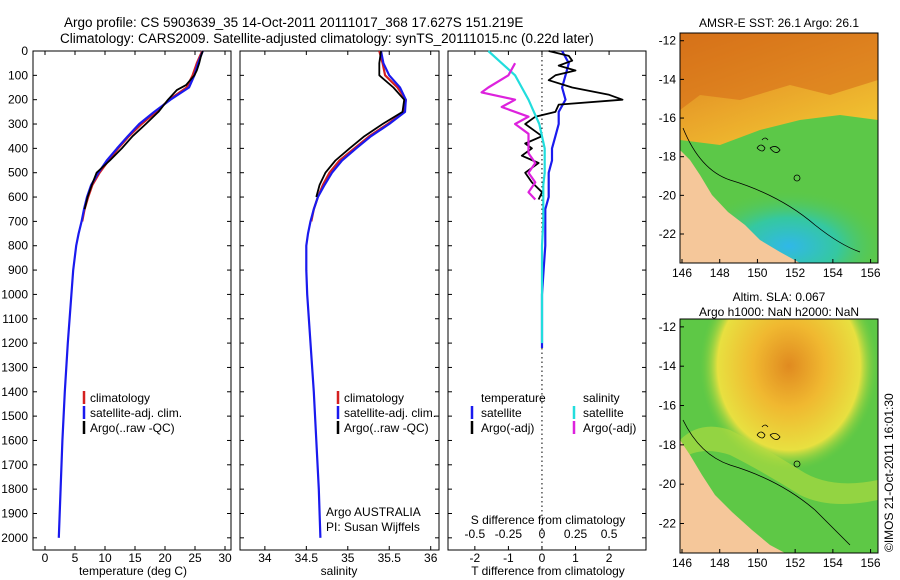  I want to click on depth-tick-label: 800, so click(18, 246).